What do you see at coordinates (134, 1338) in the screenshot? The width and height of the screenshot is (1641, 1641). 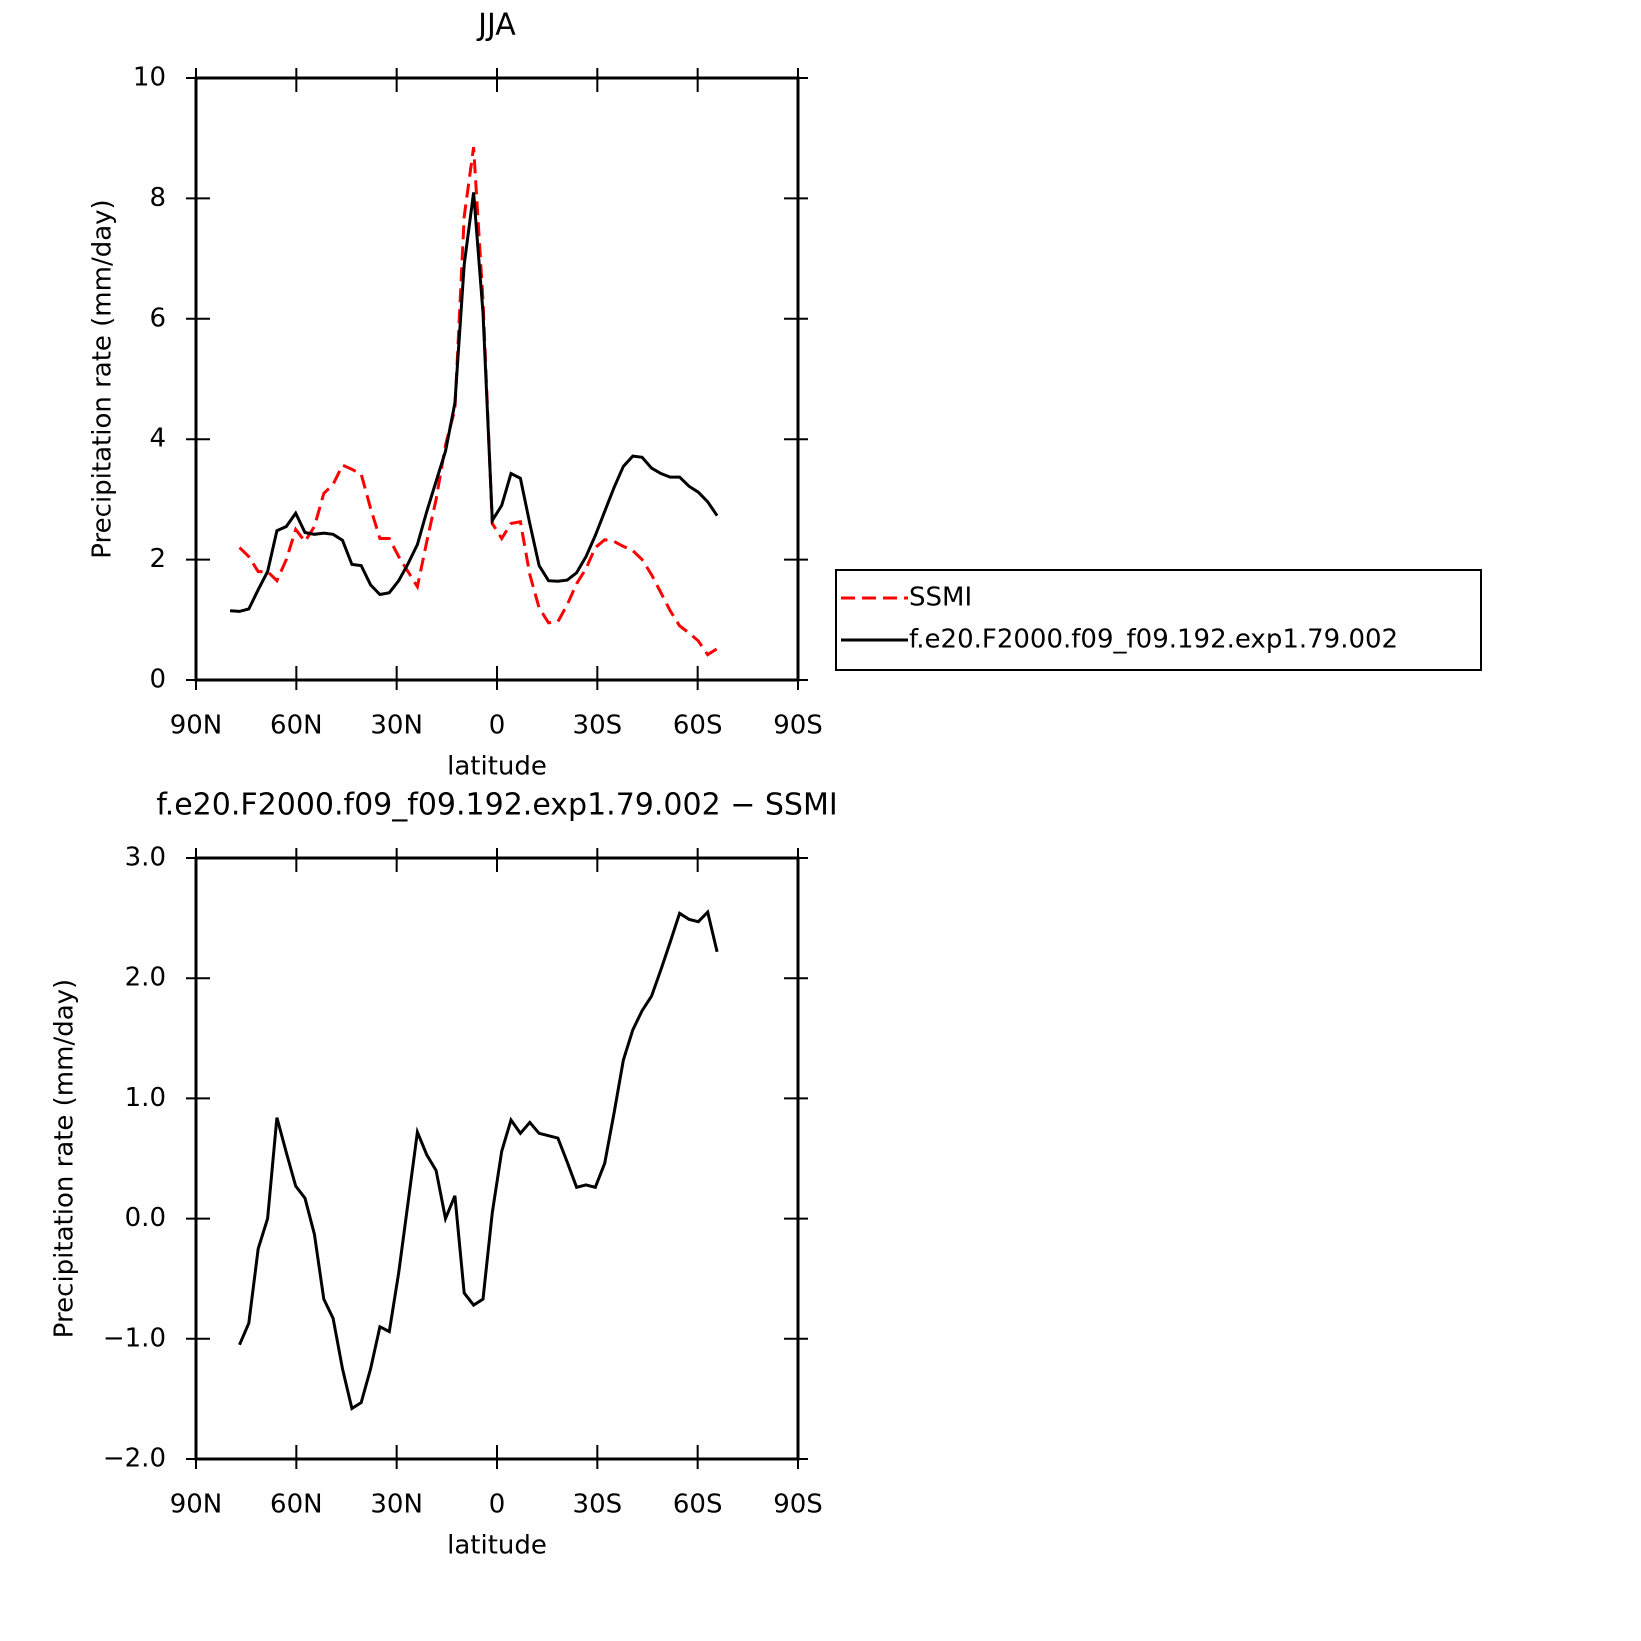 I see `y-tick-label: −1.0` at bounding box center [134, 1338].